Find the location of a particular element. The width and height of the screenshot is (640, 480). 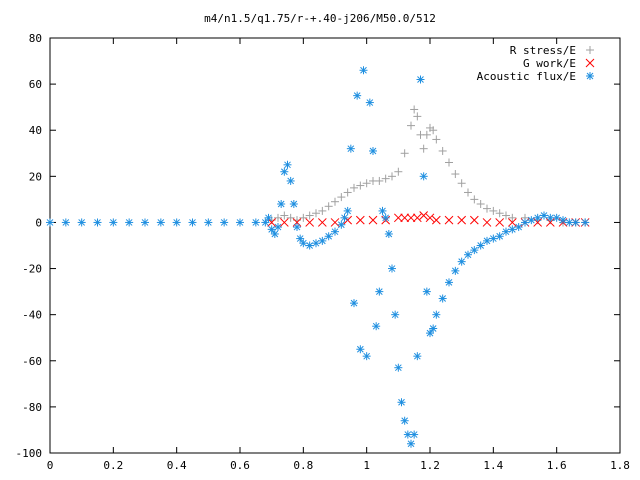

x-tick-label: 0 is located at coordinates (50, 465).